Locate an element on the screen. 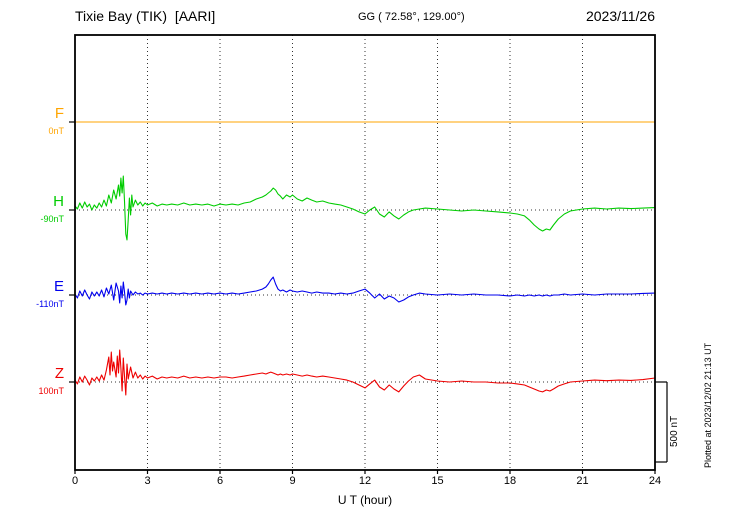 Image resolution: width=730 pixels, height=520 pixels. component-label-E: E is located at coordinates (58, 286).